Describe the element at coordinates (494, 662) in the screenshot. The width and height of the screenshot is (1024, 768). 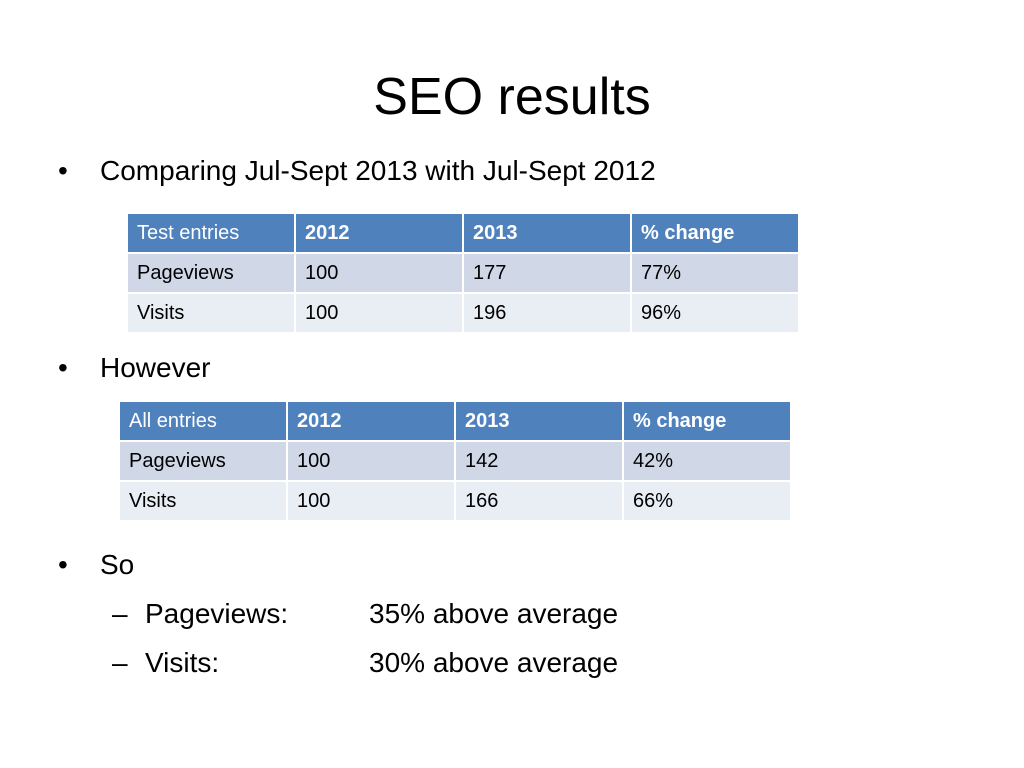
I see `sub-bullet-value: 30% above average` at that location.